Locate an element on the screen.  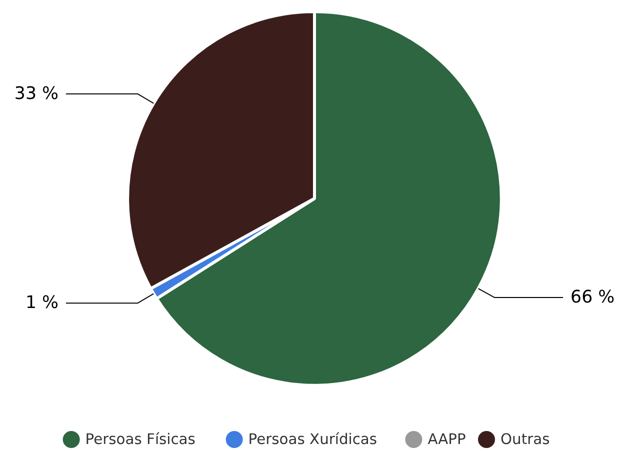
legend-label: Persoas Físicas is located at coordinates (140, 439).